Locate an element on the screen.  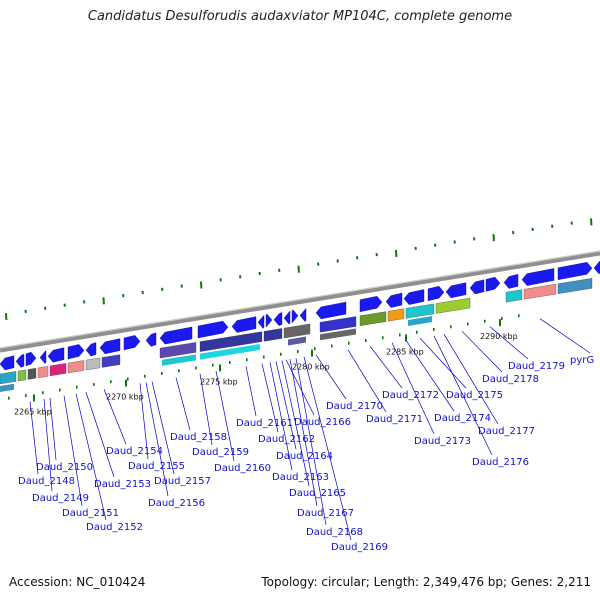
gene-label: Daud_2168 is located at coordinates (334, 532).